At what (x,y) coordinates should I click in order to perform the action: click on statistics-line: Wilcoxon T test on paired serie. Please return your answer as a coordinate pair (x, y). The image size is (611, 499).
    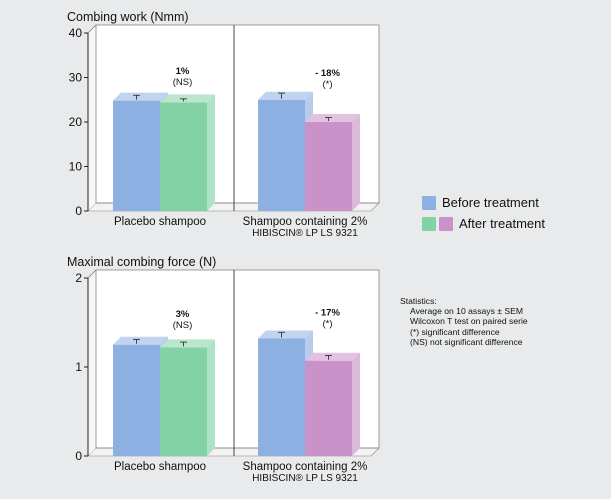
    Looking at the image, I should click on (469, 321).